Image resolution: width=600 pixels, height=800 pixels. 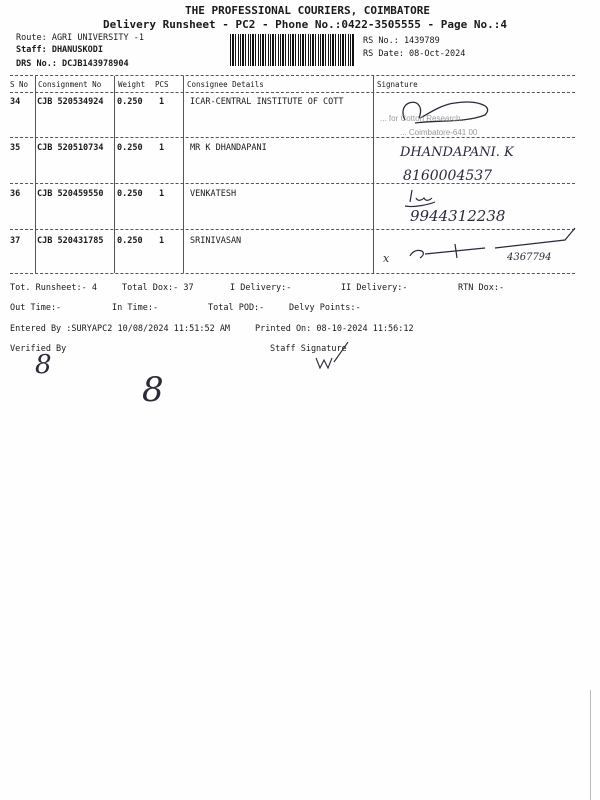 What do you see at coordinates (59, 50) in the screenshot?
I see `staff: Staff: DHANUSKODI` at bounding box center [59, 50].